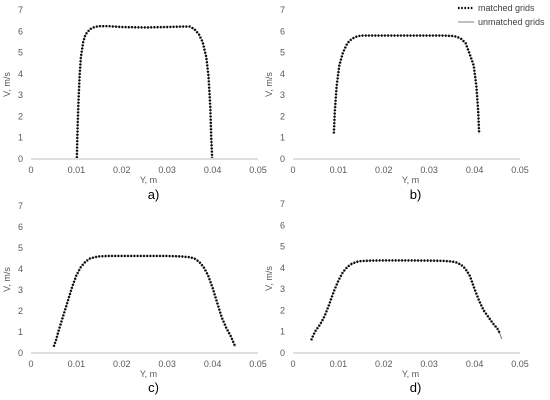 The height and width of the screenshot is (400, 550). I want to click on panel-label: b), so click(416, 194).